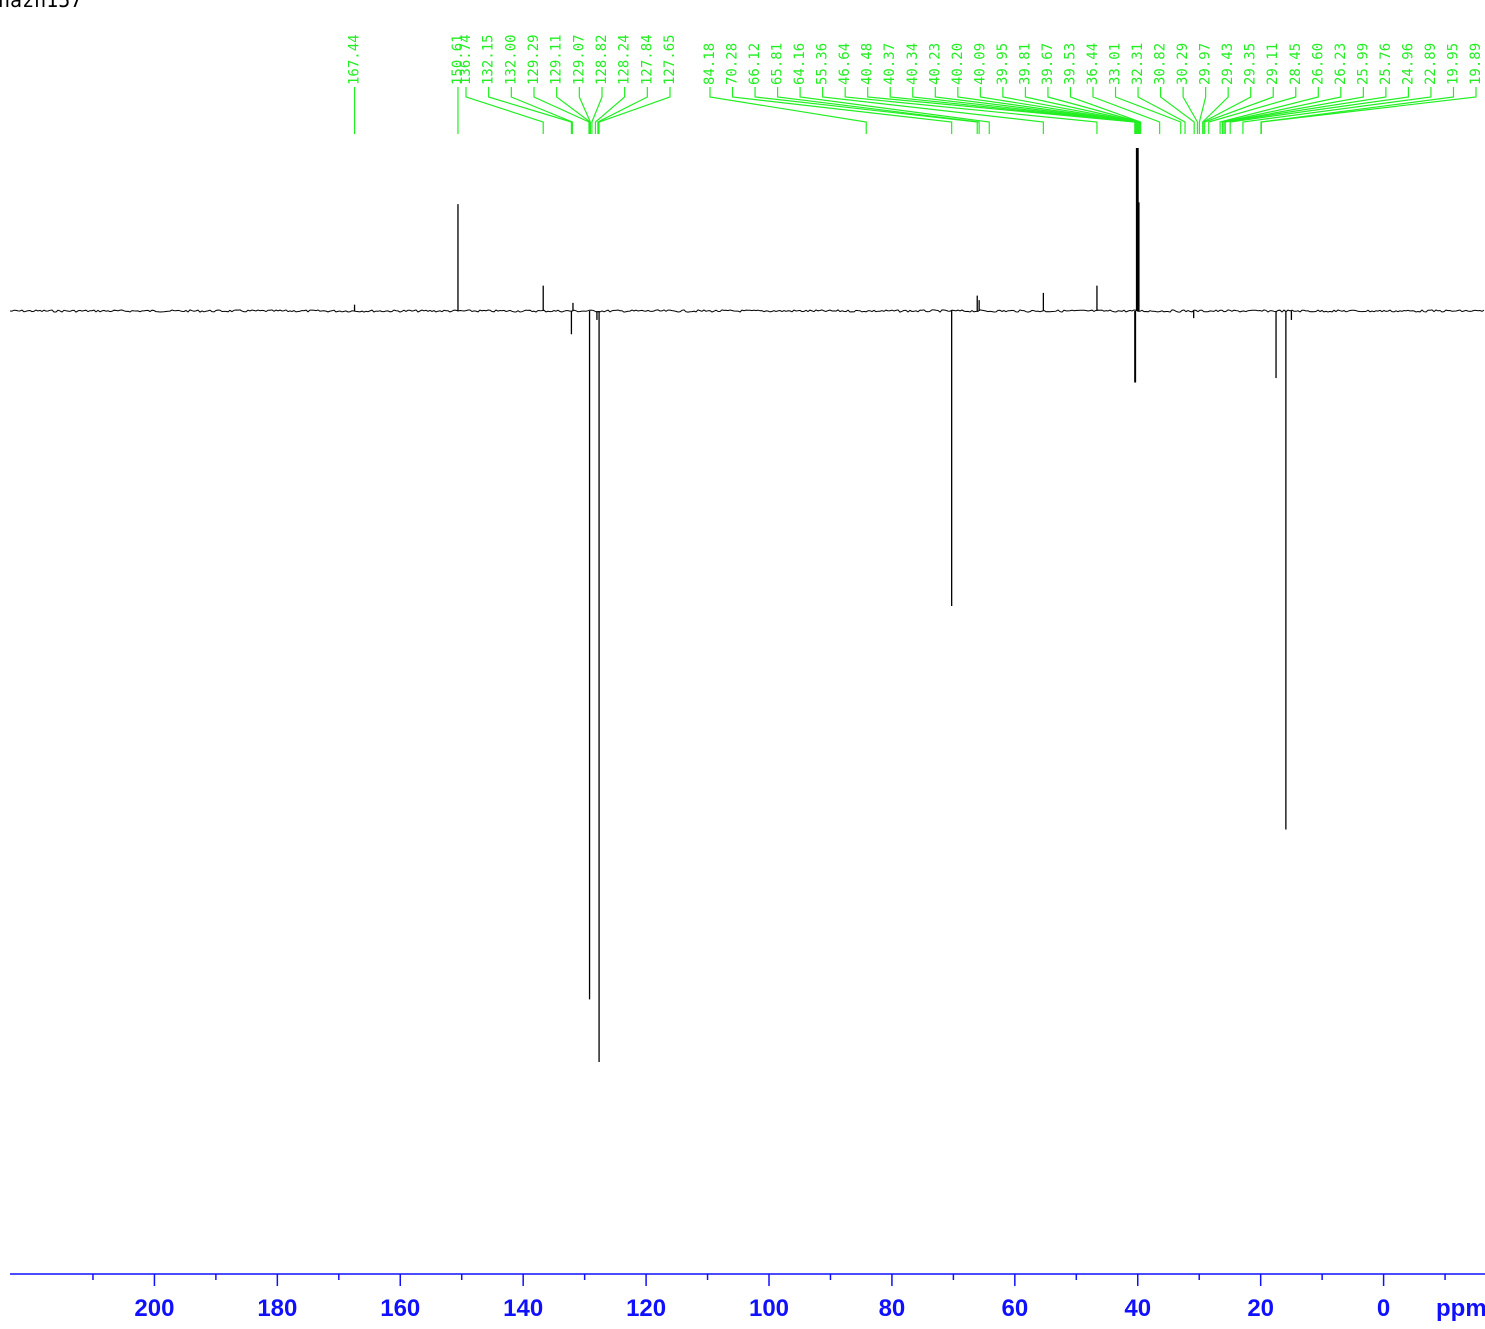 The height and width of the screenshot is (1329, 1485). I want to click on peak-label-36: 29.35, so click(1251, 64).